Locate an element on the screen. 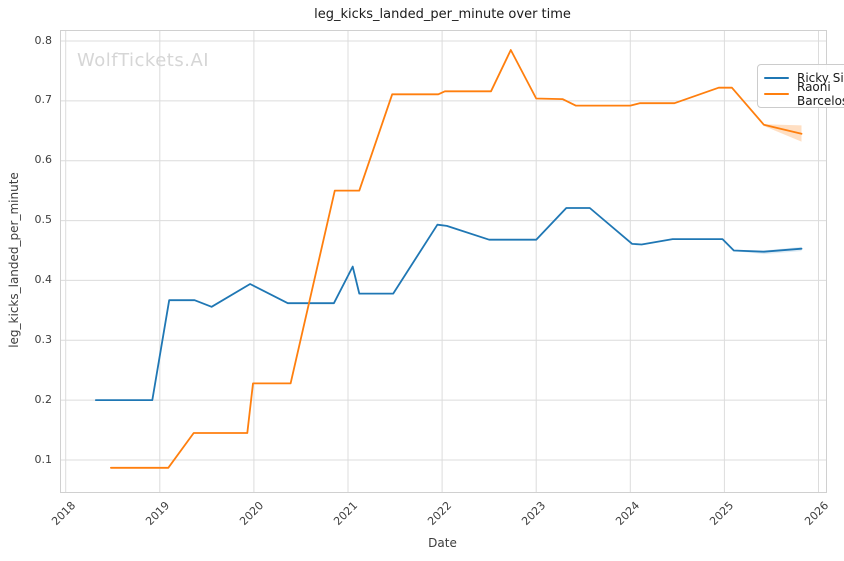  legend: Ricky Simon Raoni Barcelos is located at coordinates (800, 86).